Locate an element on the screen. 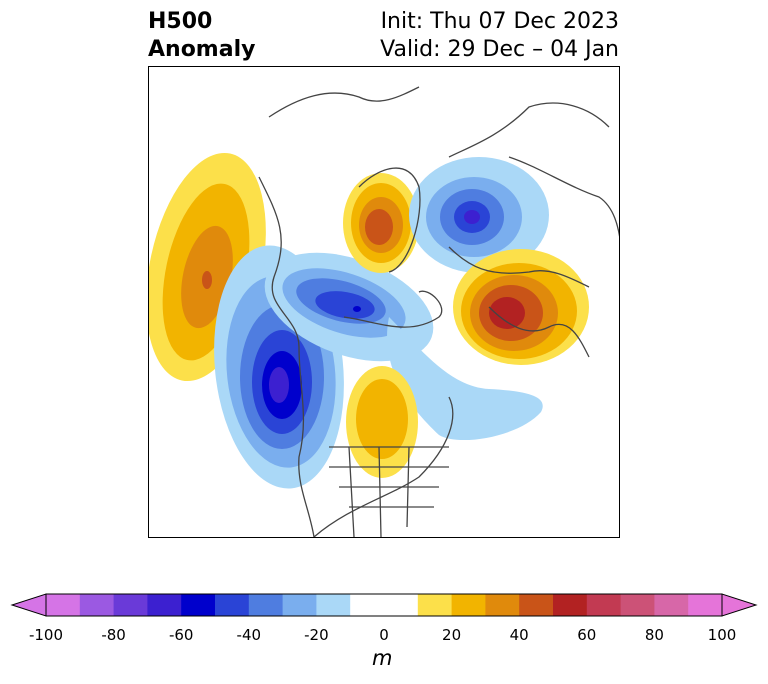 This screenshot has height=684, width=768. colorbar-tick-label: -100 is located at coordinates (46, 635).